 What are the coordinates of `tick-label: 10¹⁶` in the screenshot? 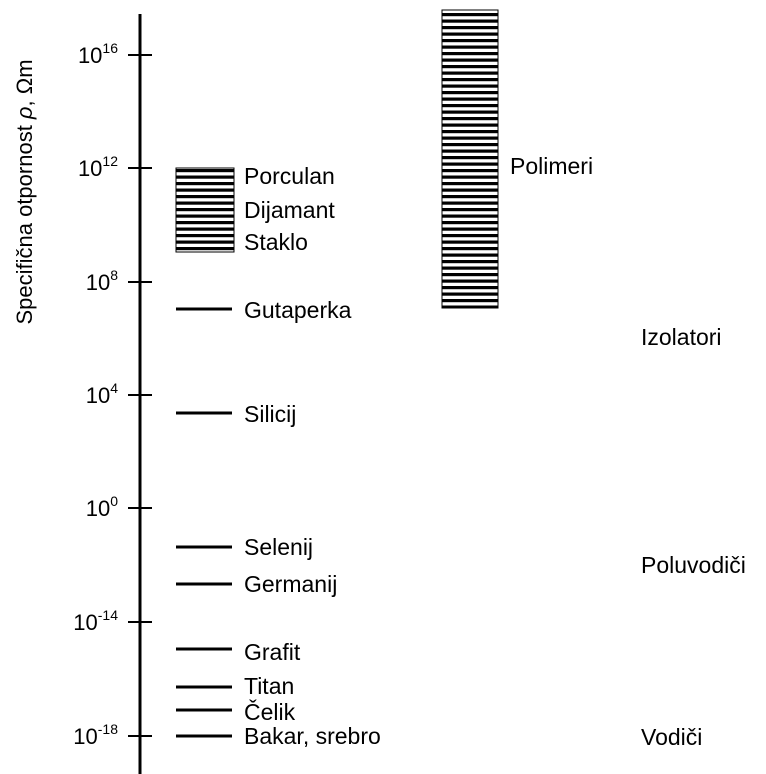 It's located at (98, 54).